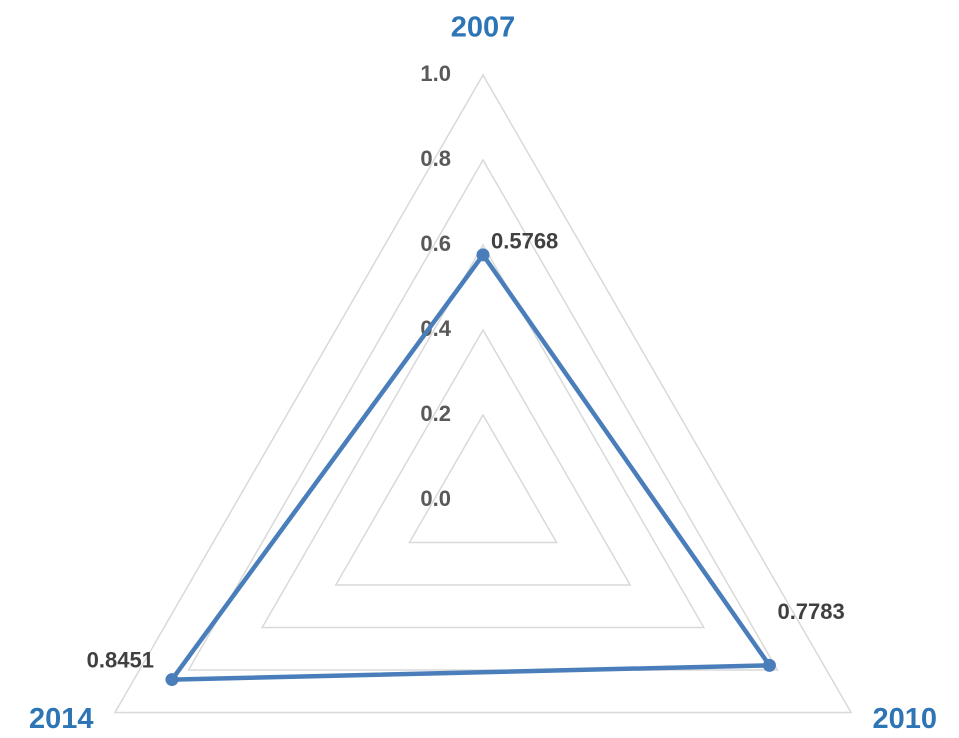 The height and width of the screenshot is (738, 959). What do you see at coordinates (435, 498) in the screenshot?
I see `r-tick-label: 0.0` at bounding box center [435, 498].